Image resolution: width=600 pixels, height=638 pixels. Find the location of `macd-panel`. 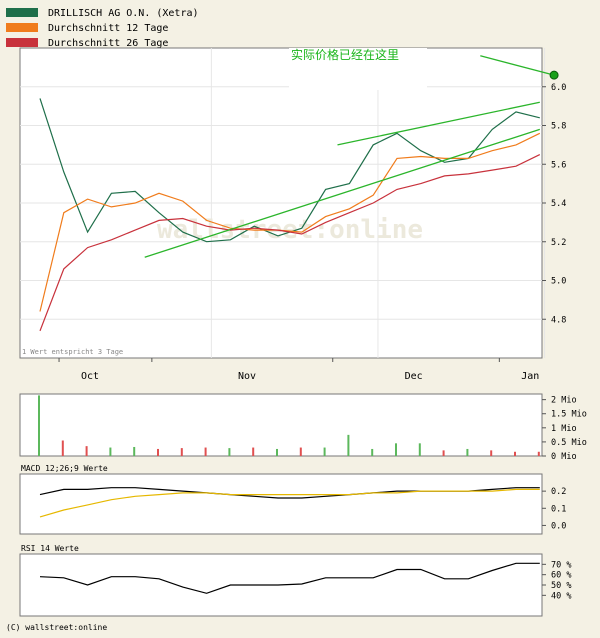

macd-panel is located at coordinates (281, 504).